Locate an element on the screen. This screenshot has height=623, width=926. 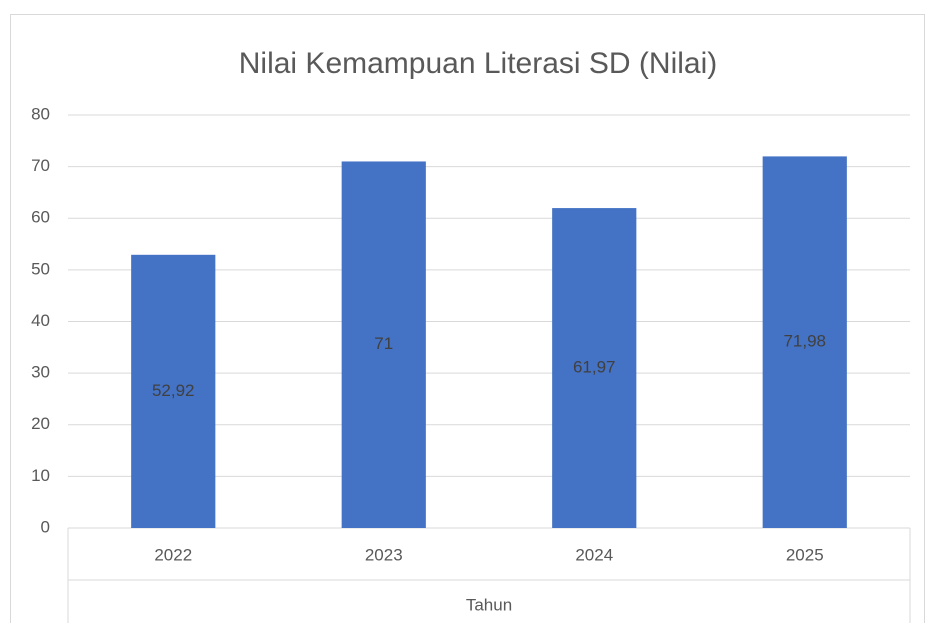
chart-title: Nilai Kemampuan Literasi SD (Nilai) is located at coordinates (478, 63).